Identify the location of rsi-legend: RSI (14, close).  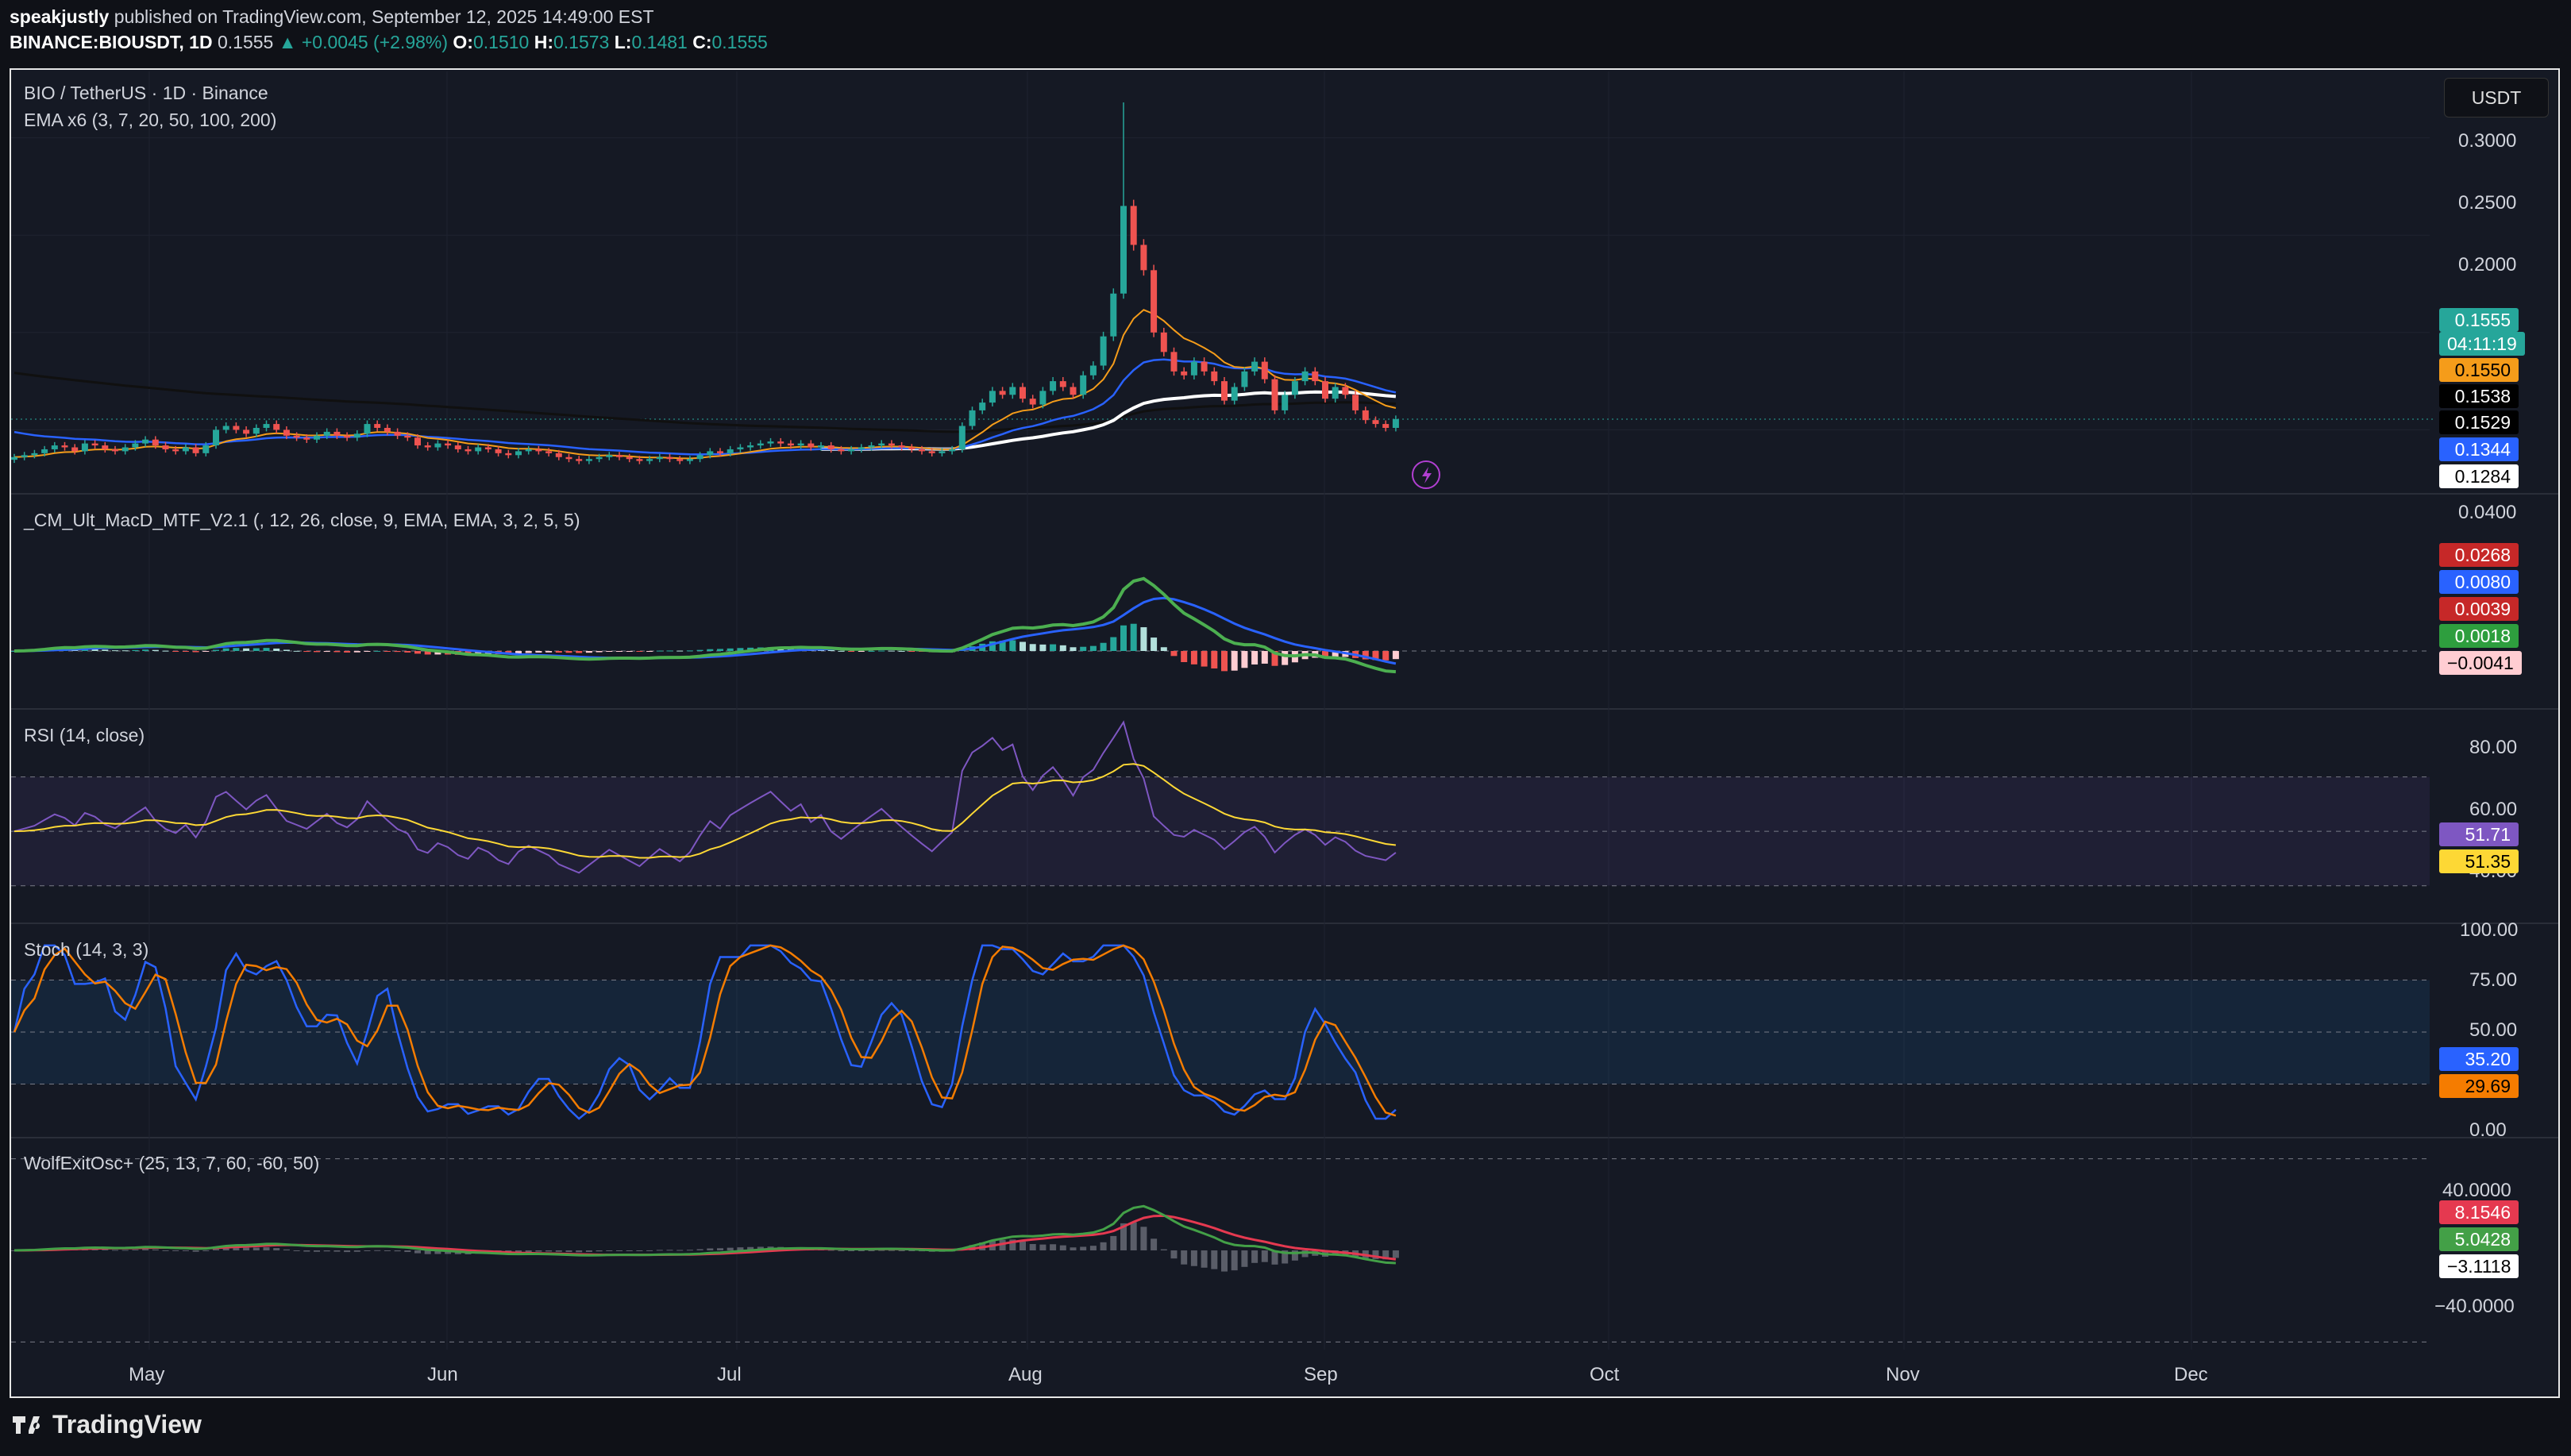
(84, 735).